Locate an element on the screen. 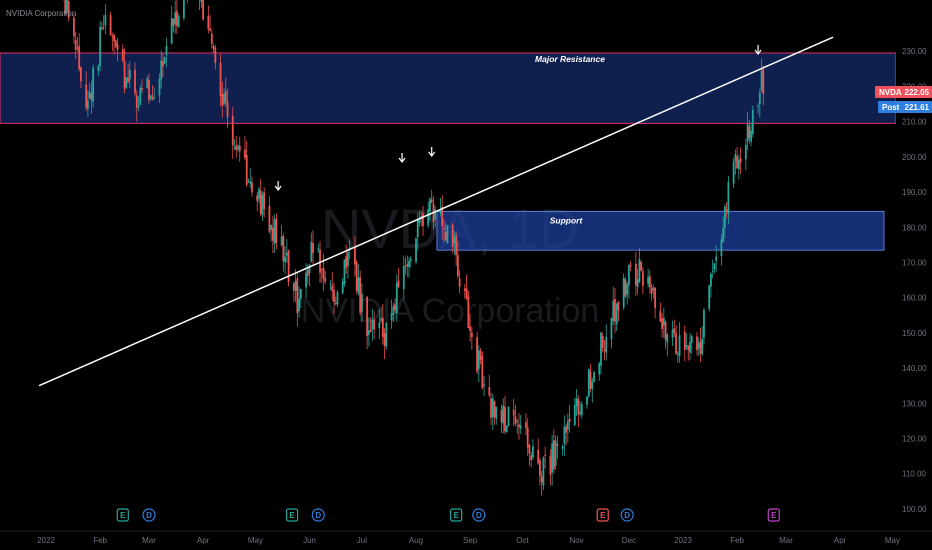  time-tick-label: Jul is located at coordinates (362, 540).